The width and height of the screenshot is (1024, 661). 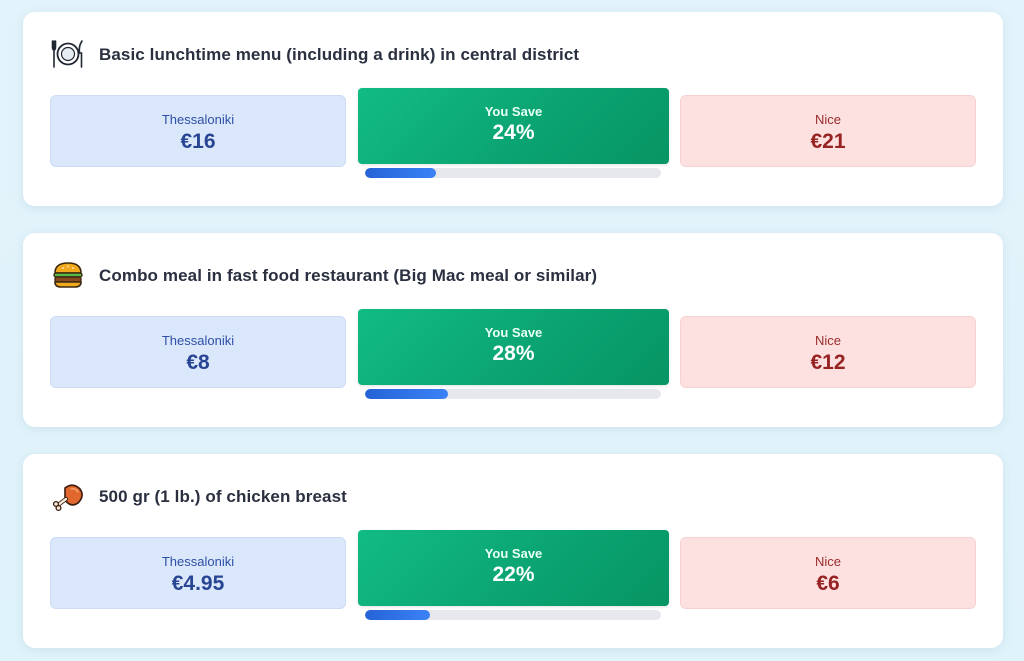 I want to click on savings-value: 28%, so click(x=513, y=353).